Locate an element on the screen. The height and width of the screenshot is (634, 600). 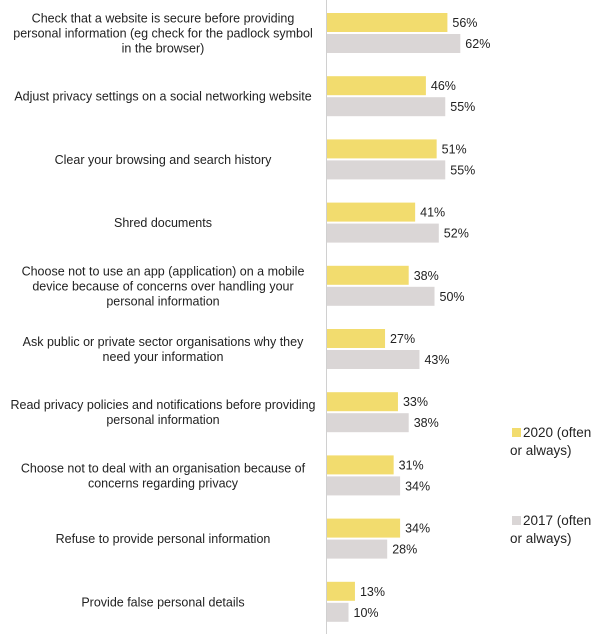
value-label-2017: 62% is located at coordinates (477, 44).